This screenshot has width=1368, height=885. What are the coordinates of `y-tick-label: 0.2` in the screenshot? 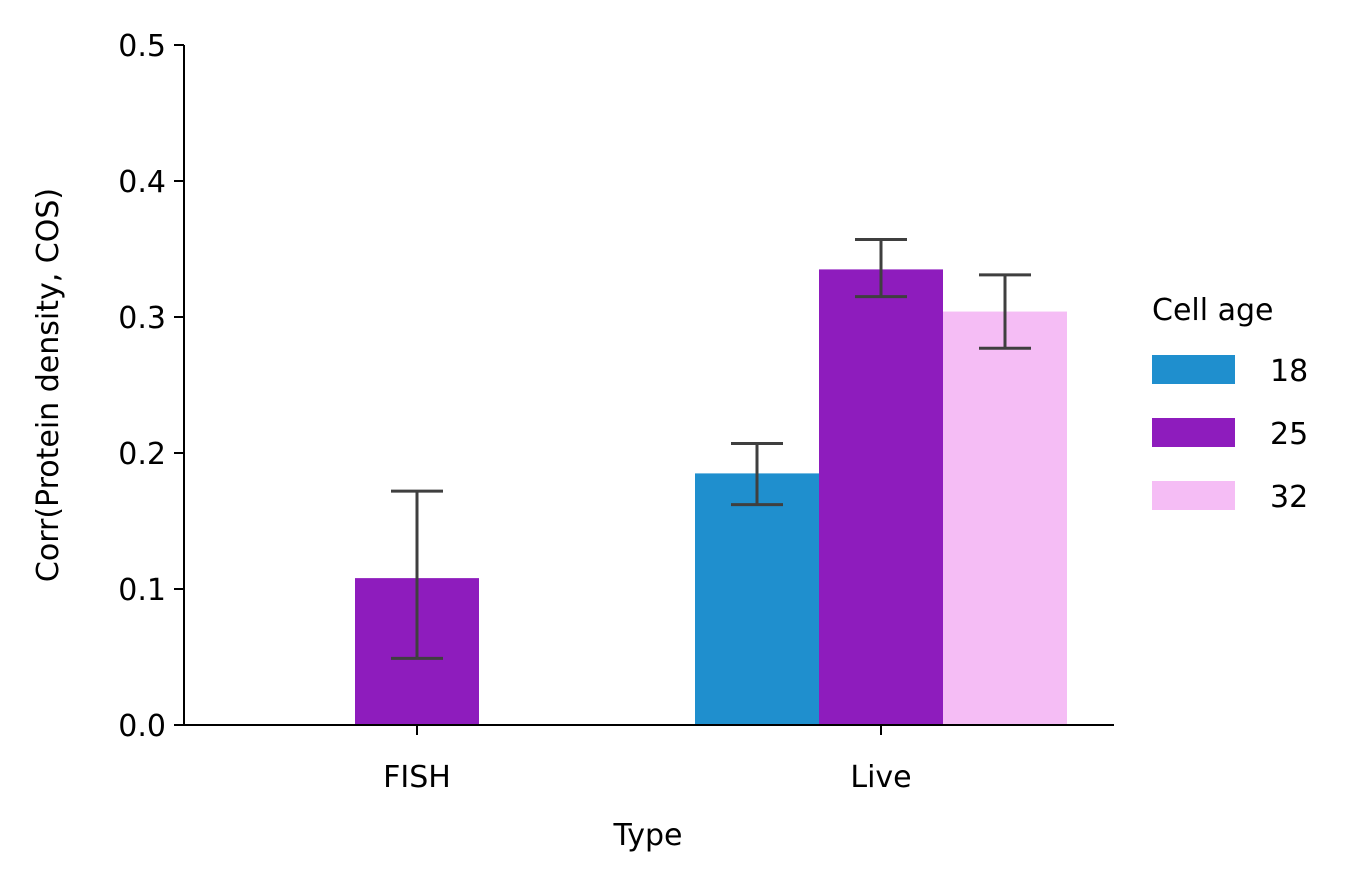 It's located at (142, 454).